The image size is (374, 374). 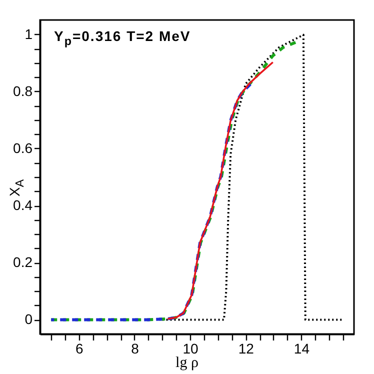 I want to click on x-tick-label: 10, so click(x=190, y=348).